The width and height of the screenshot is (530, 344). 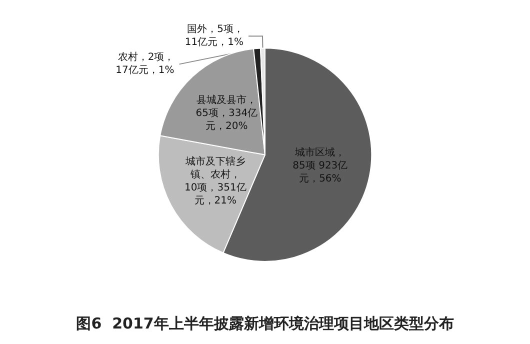 What do you see at coordinates (320, 165) in the screenshot?
I see `slice-label: 城市区域，85项 923亿元，56%` at bounding box center [320, 165].